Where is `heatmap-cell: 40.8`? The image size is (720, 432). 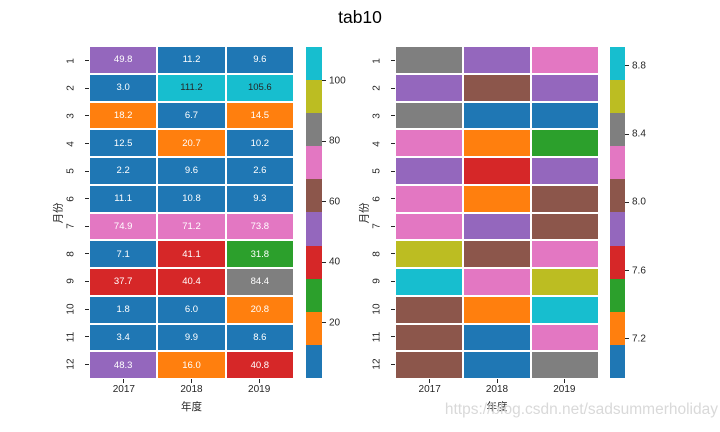 heatmap-cell: 40.8 is located at coordinates (259, 365).